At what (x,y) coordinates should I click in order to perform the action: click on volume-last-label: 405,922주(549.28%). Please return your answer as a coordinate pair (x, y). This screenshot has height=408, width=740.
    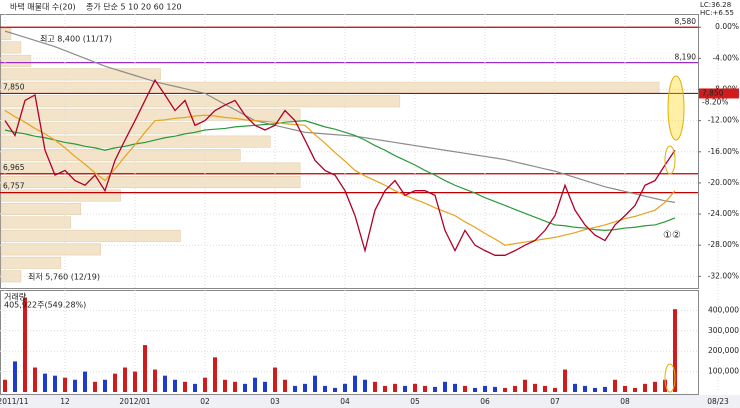
    Looking at the image, I should click on (45, 305).